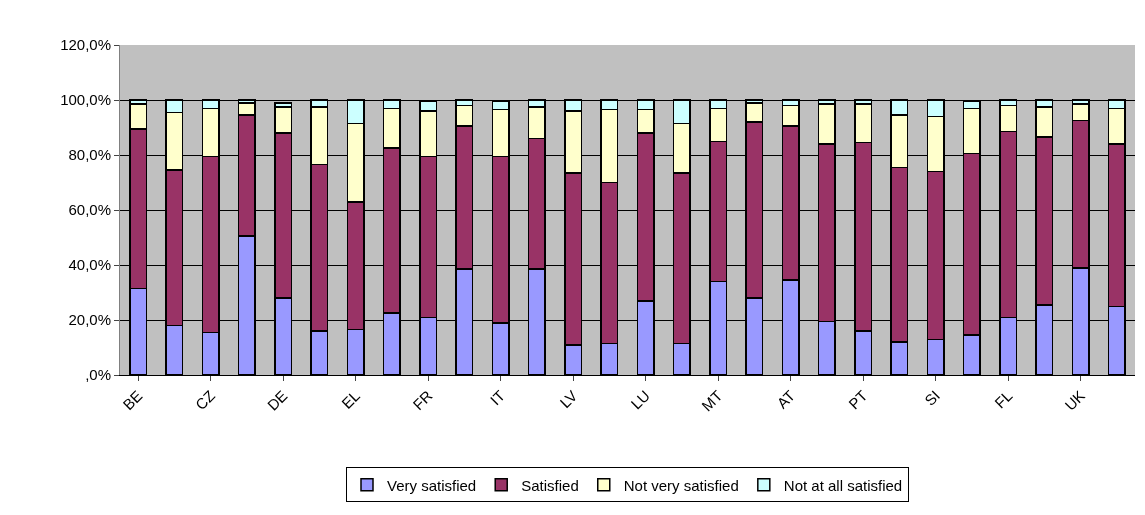  Describe the element at coordinates (277, 400) in the screenshot. I see `x-tick-label: DE` at that location.